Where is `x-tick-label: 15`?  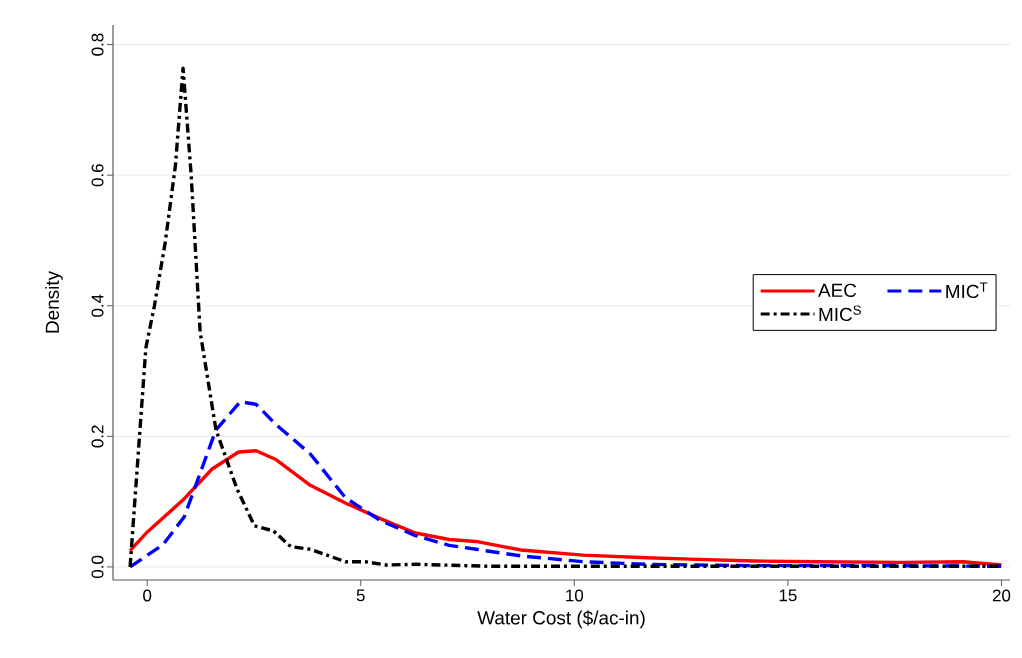
x-tick-label: 15 is located at coordinates (788, 595).